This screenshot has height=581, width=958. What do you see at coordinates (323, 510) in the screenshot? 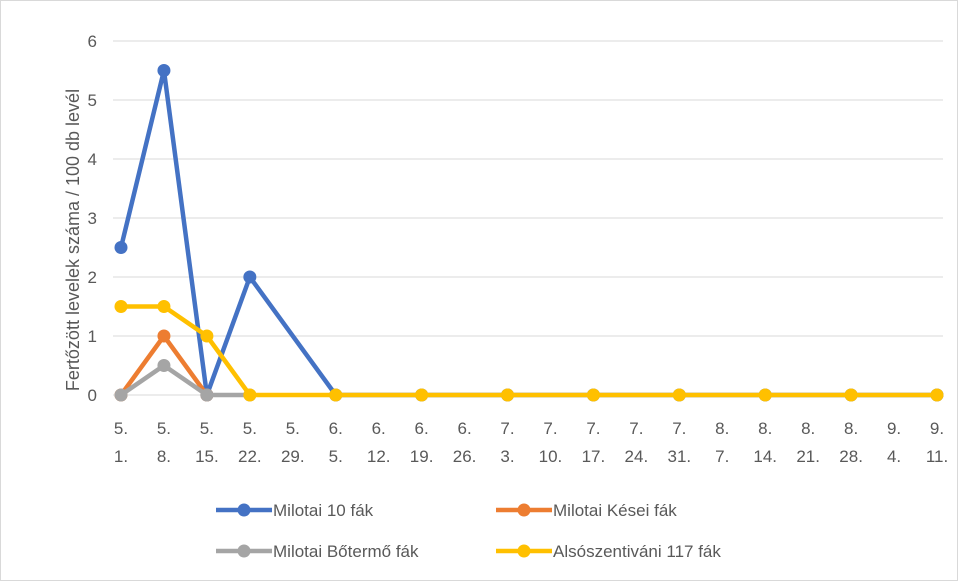
I see `legend-label: Milotai 10 fák` at bounding box center [323, 510].